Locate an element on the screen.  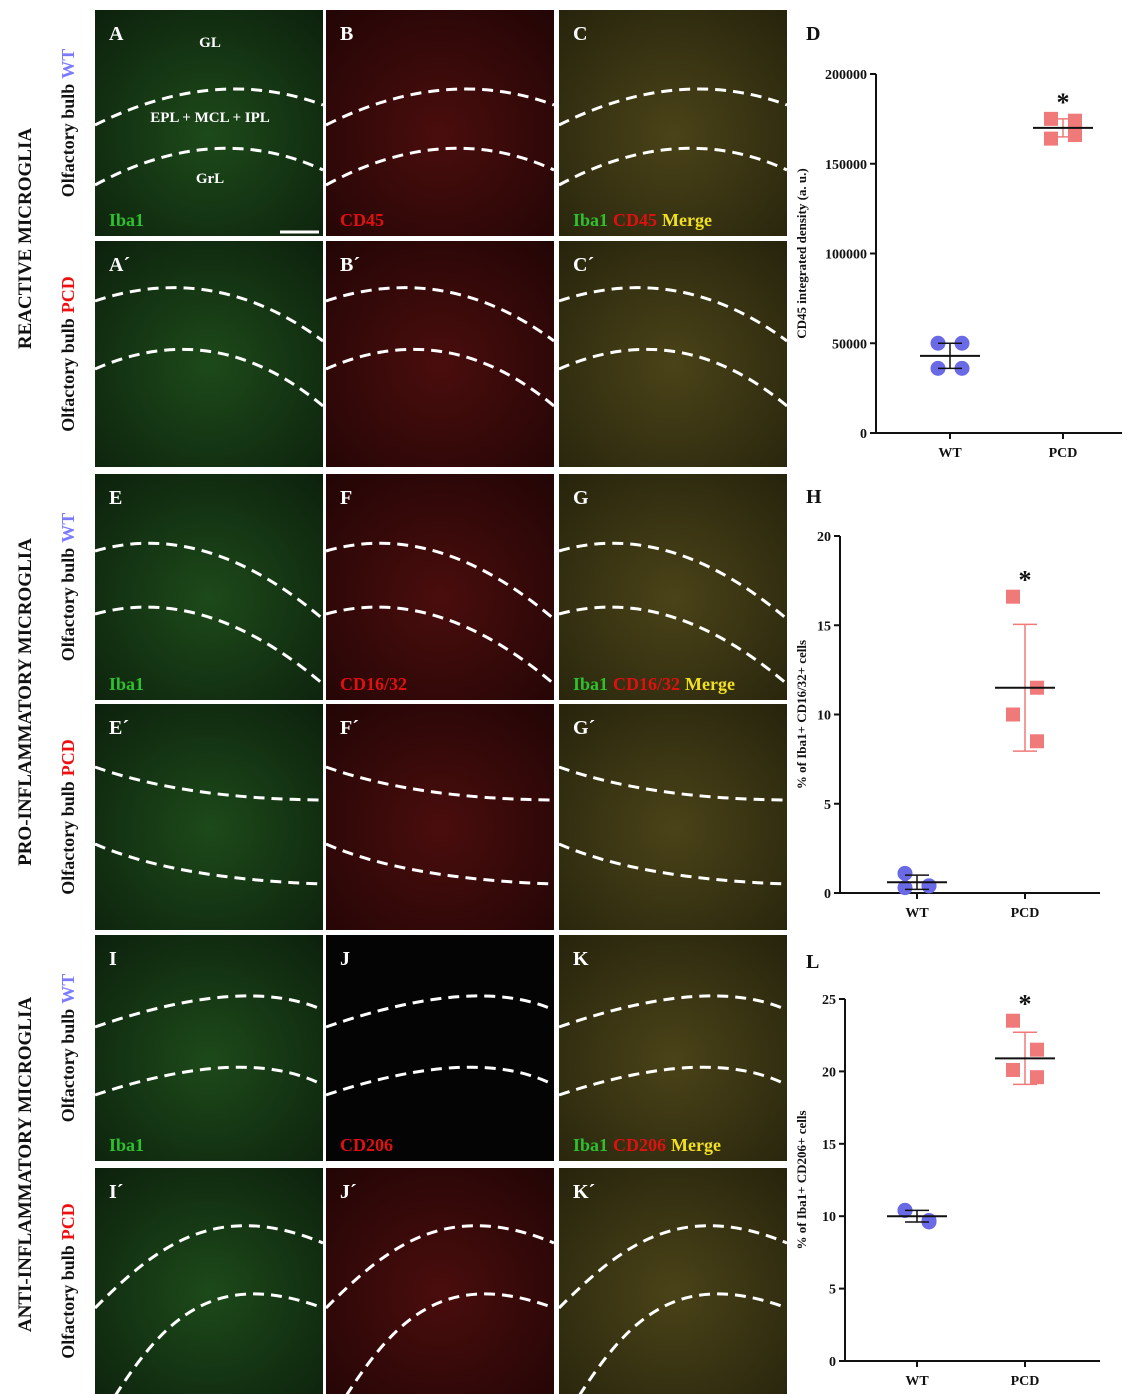
micrograph-panel: J´ is located at coordinates (439, 1281).